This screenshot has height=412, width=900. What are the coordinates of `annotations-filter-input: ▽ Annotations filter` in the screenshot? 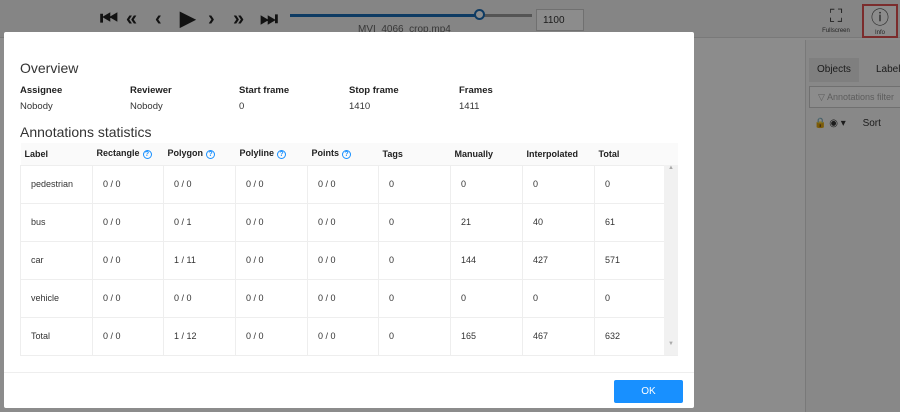 It's located at (854, 97).